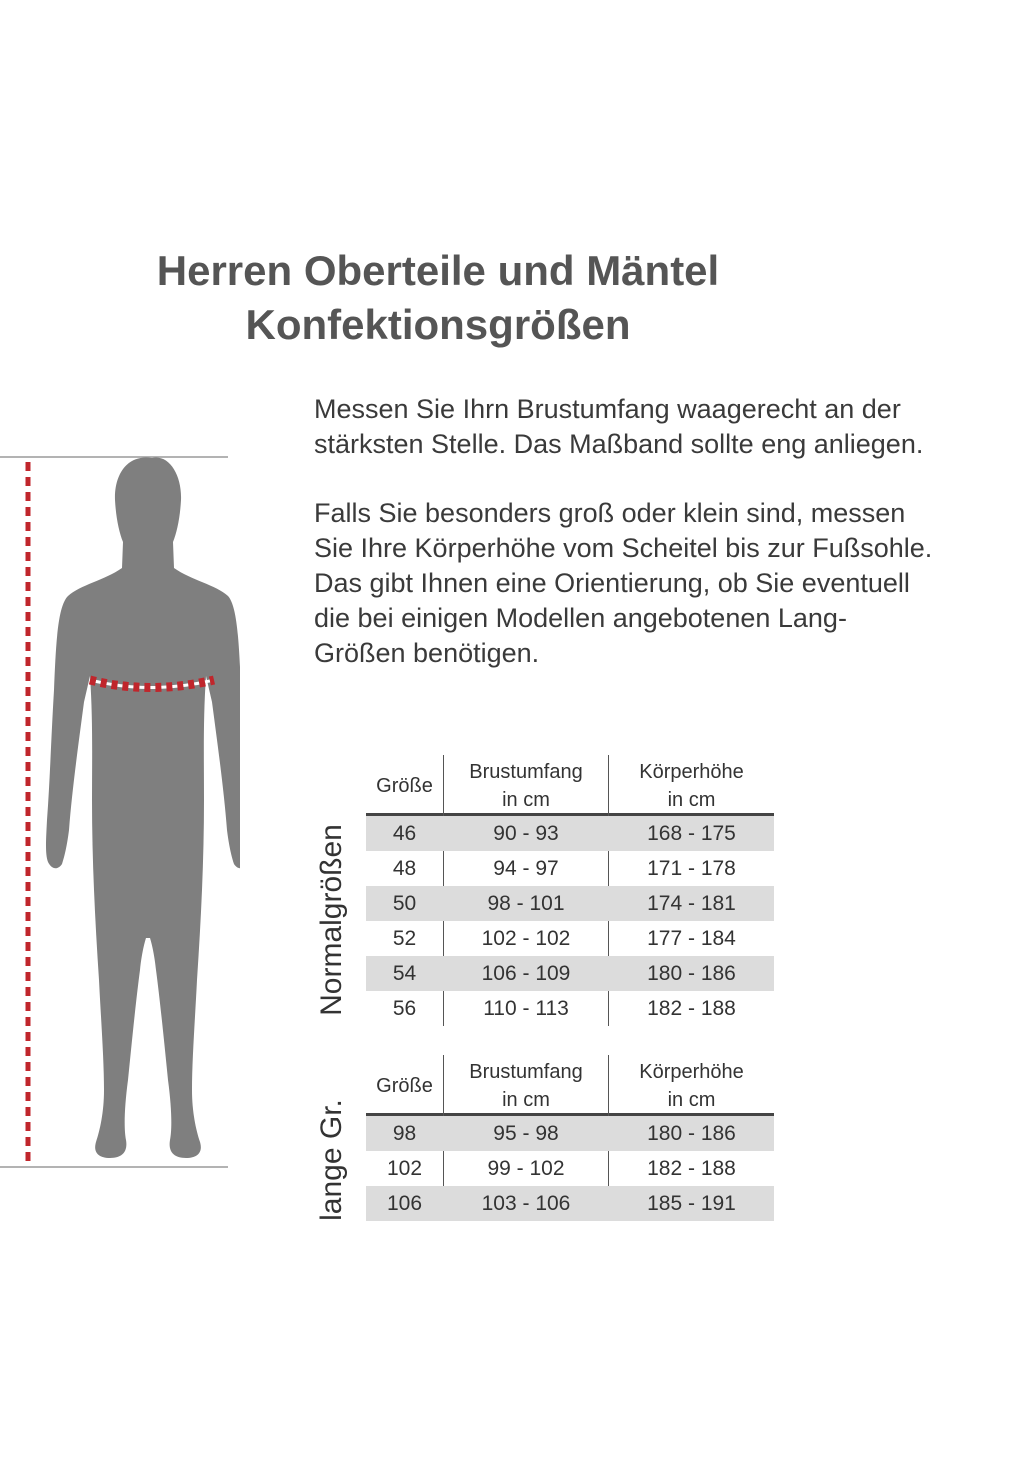  What do you see at coordinates (404, 973) in the screenshot?
I see `size-cell: 54` at bounding box center [404, 973].